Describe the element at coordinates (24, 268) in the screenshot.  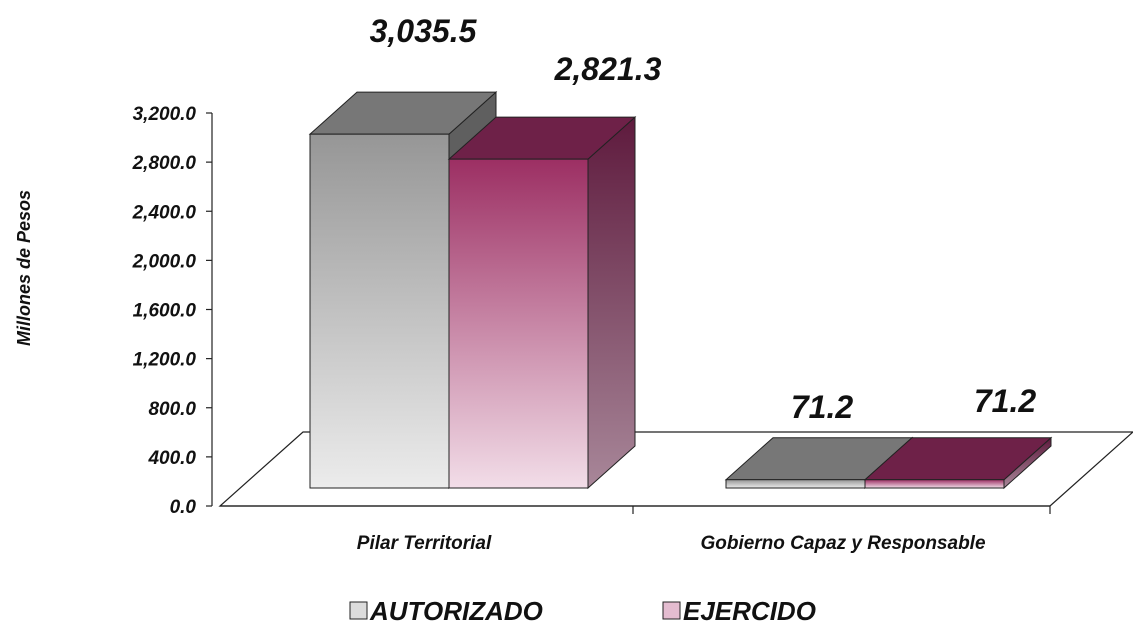
I see `y-axis-title: Millones de Pesos` at that location.